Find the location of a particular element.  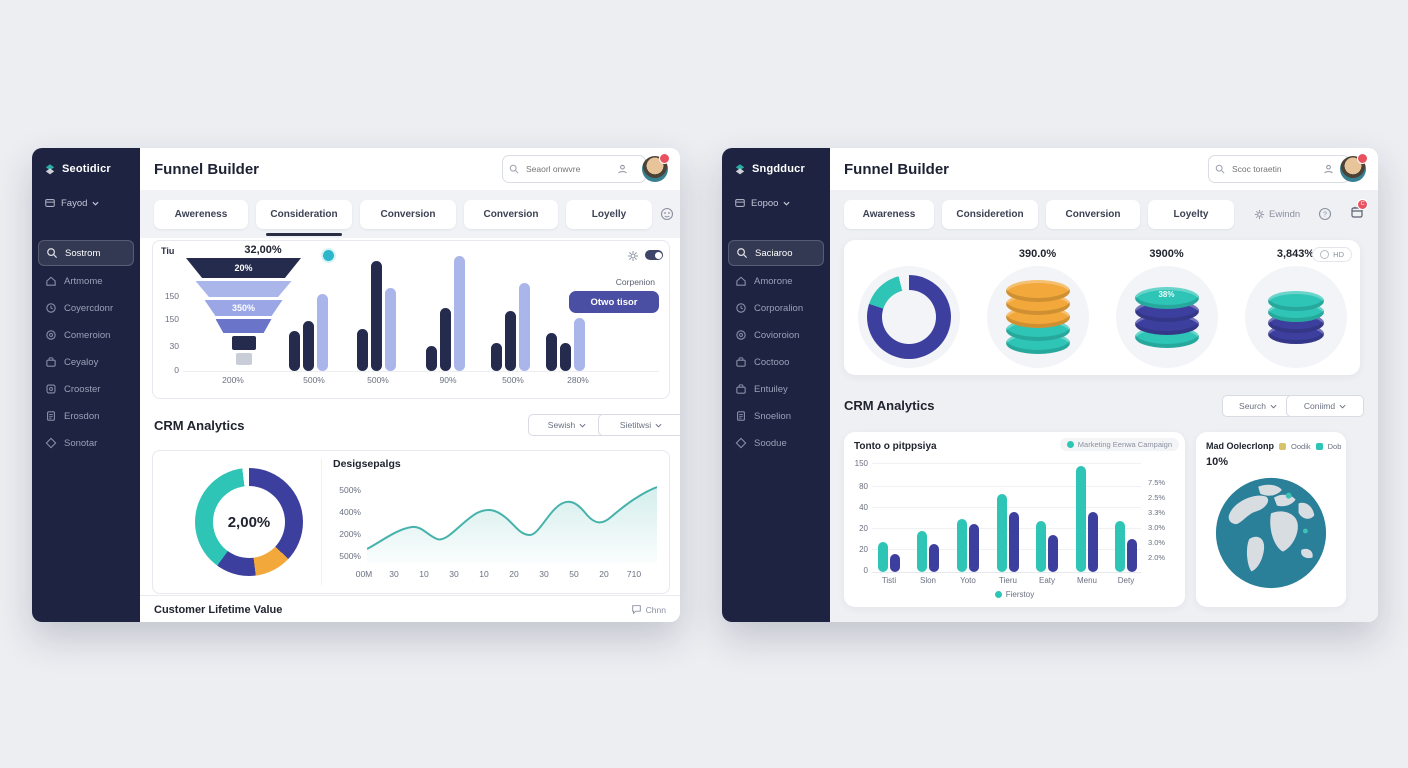

sidebar-item-label: Sonotar is located at coordinates (81, 443).